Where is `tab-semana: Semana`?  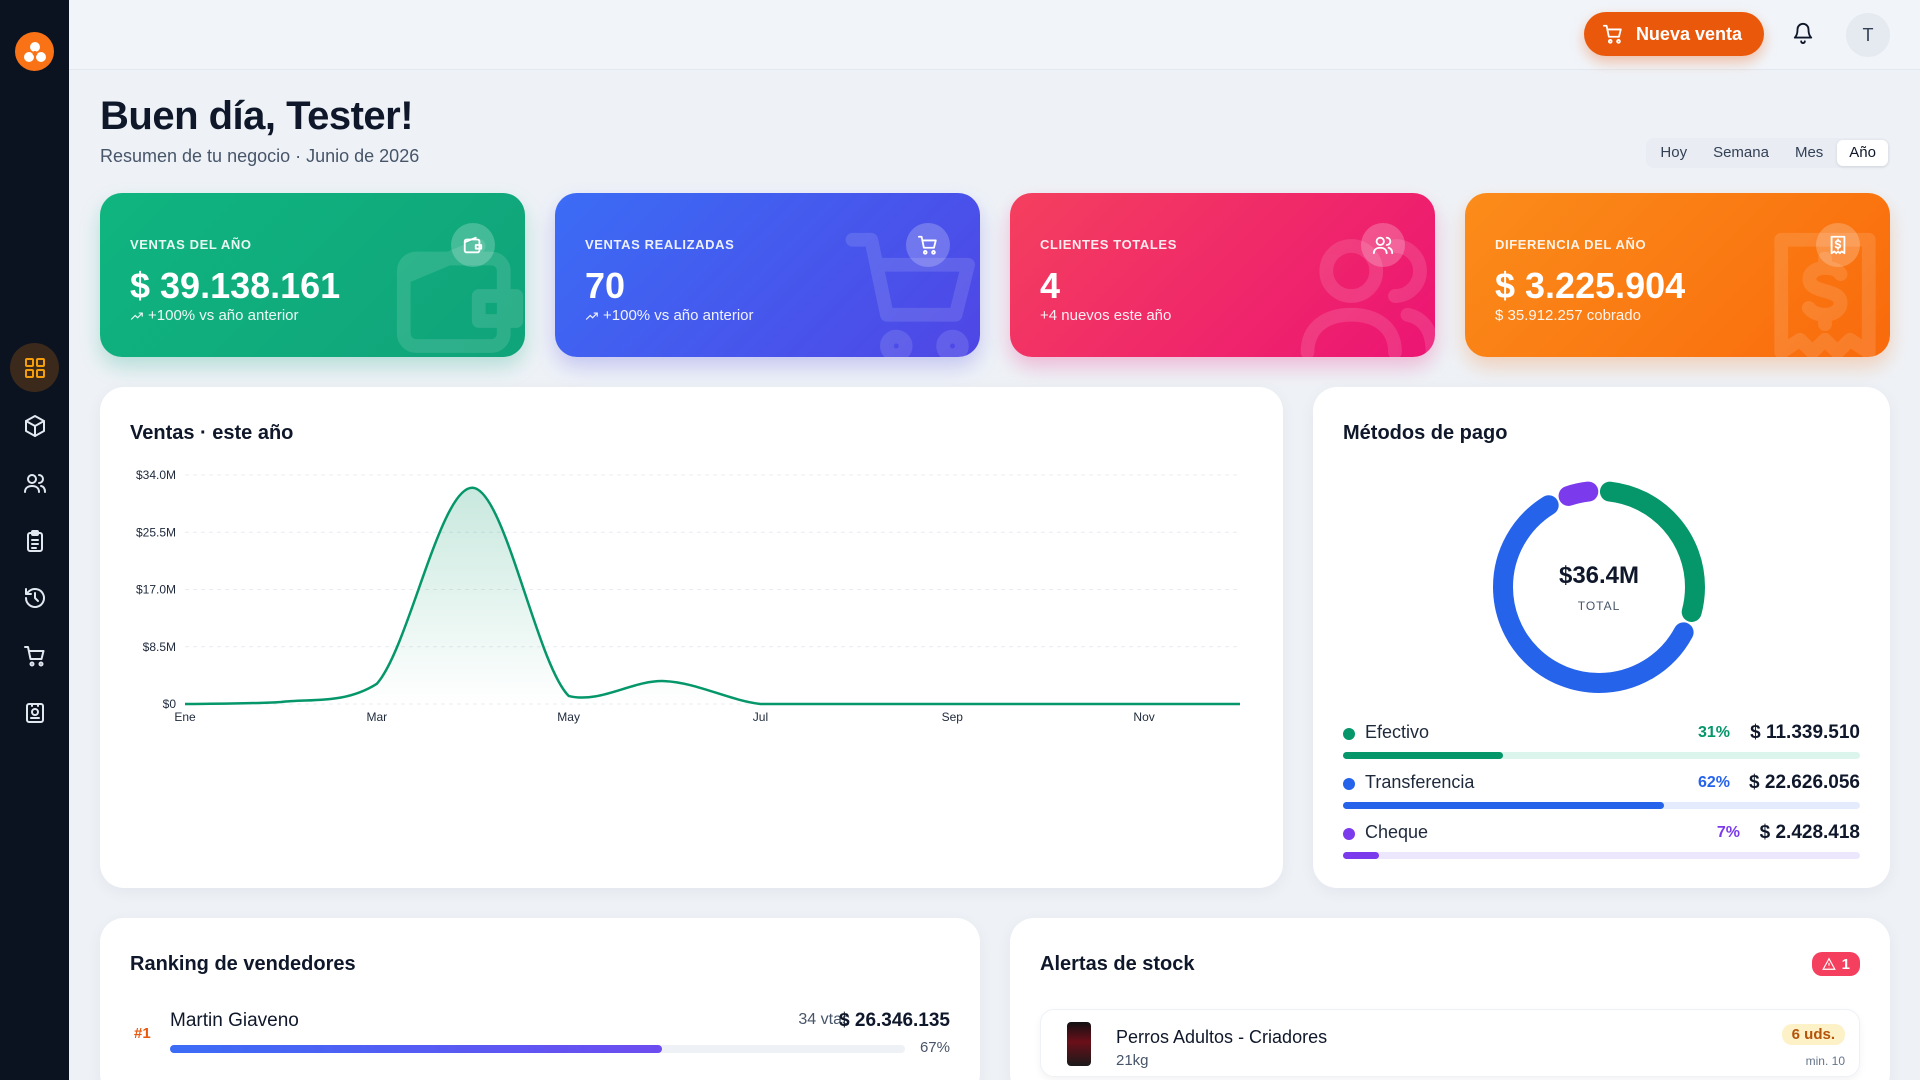
tab-semana: Semana is located at coordinates (1741, 152).